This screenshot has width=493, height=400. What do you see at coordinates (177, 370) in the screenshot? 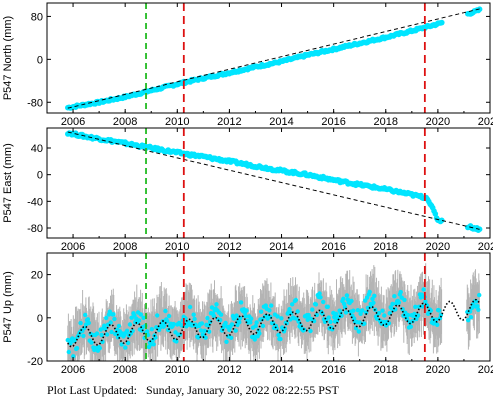
I see `x-tick-label: 2010` at bounding box center [177, 370].